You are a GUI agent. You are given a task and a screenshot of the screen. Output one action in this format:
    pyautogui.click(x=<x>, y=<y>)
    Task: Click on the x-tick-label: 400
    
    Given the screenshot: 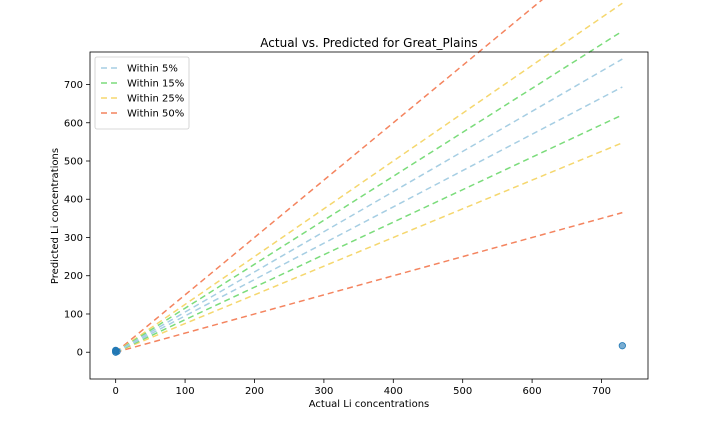 What is the action you would take?
    pyautogui.click(x=393, y=391)
    